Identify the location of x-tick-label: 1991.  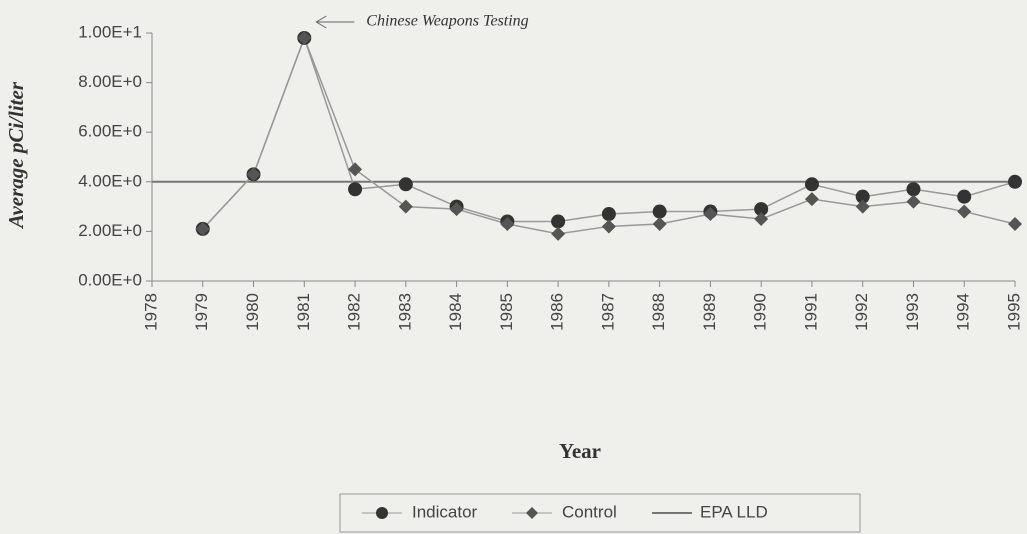
(810, 312).